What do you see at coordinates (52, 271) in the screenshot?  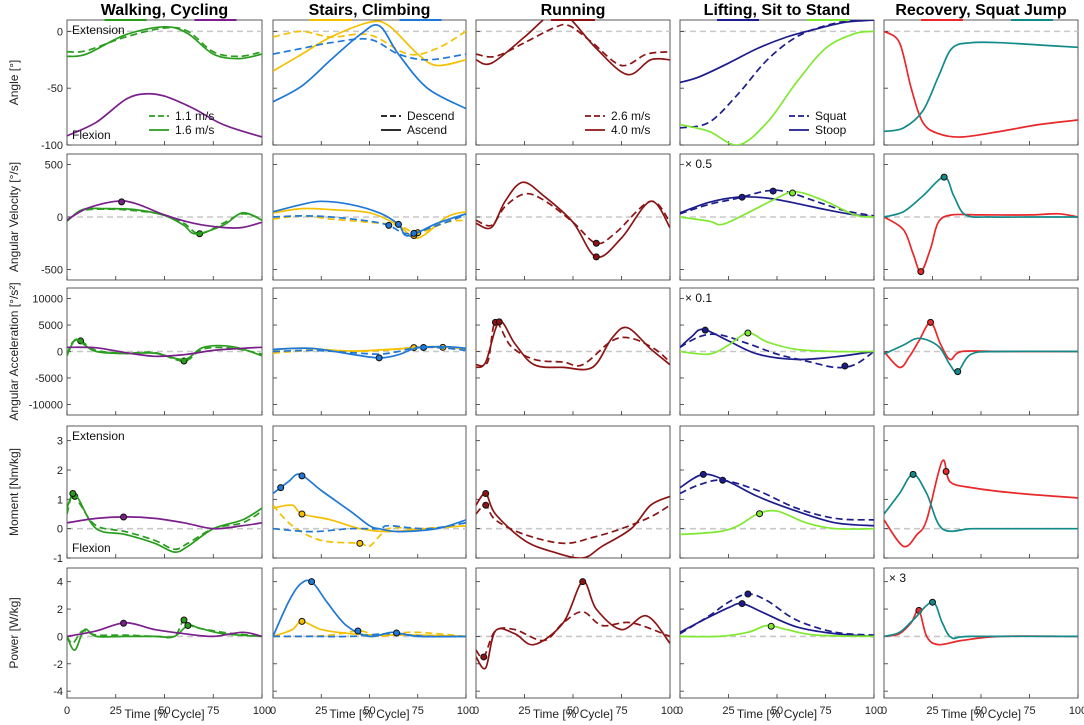 I see `y-tick-label: -500` at bounding box center [52, 271].